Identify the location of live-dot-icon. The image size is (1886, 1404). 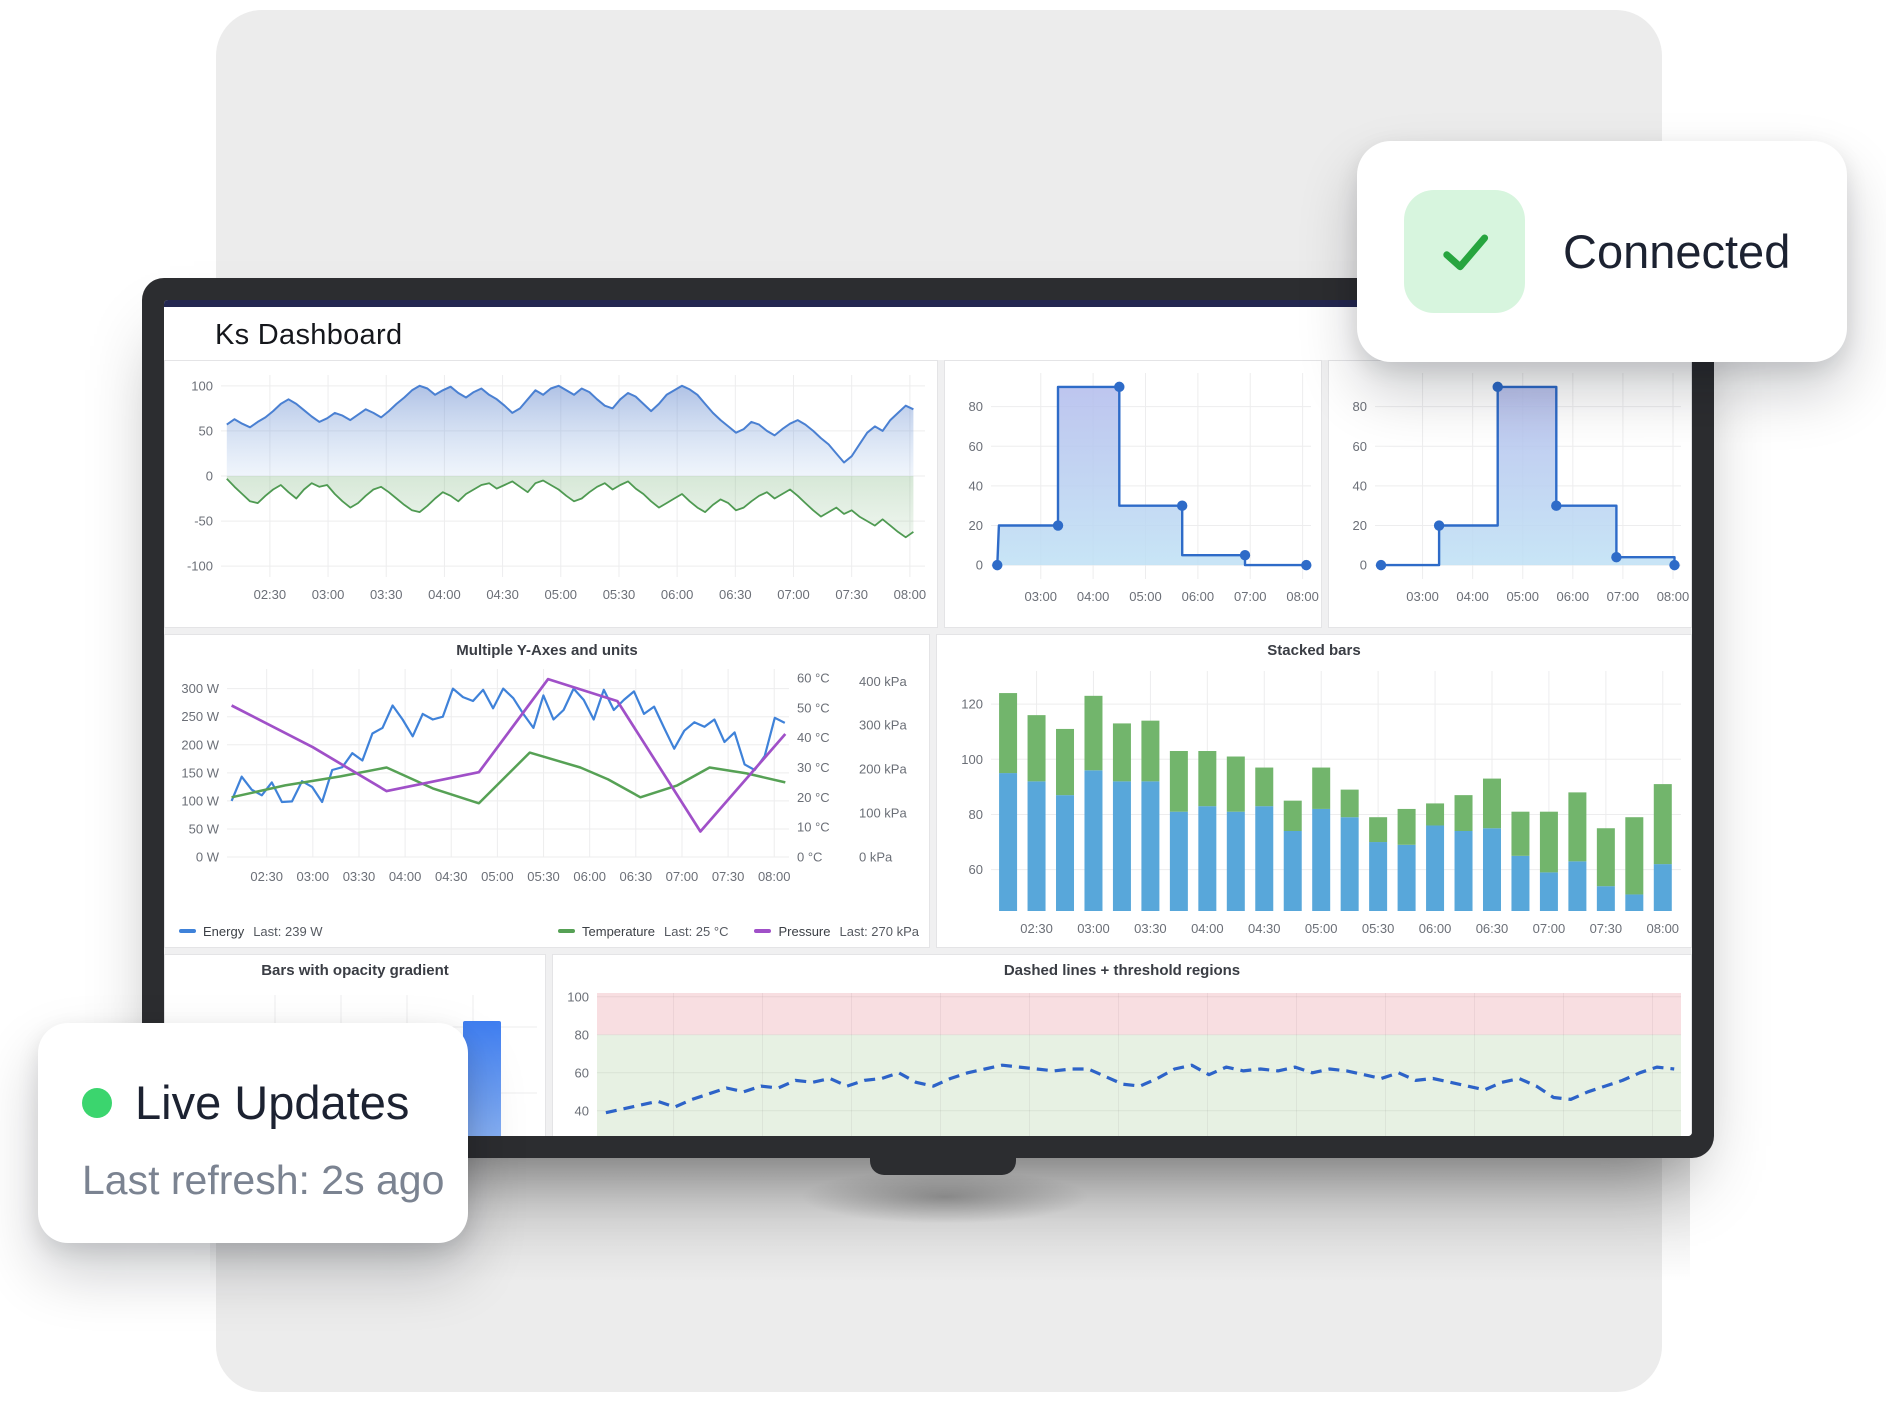
(97, 1102).